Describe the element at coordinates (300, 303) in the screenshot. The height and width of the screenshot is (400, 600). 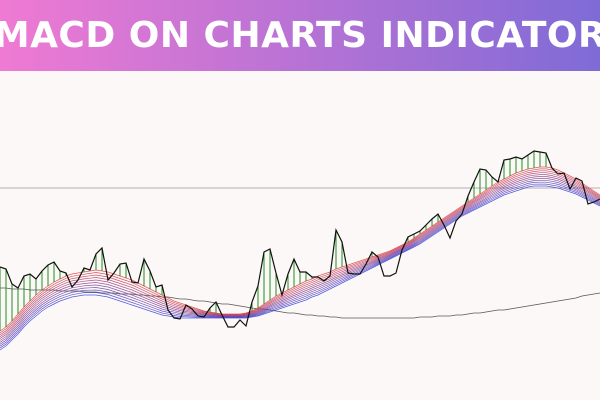
I see `slow-average-line` at that location.